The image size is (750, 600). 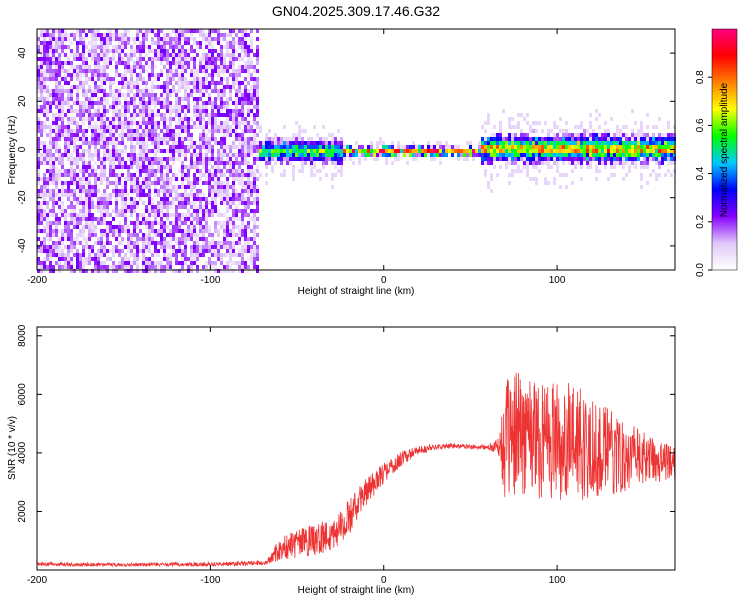 What do you see at coordinates (12, 150) in the screenshot?
I see `spectrogram-y-label: Frequency (Hz)` at bounding box center [12, 150].